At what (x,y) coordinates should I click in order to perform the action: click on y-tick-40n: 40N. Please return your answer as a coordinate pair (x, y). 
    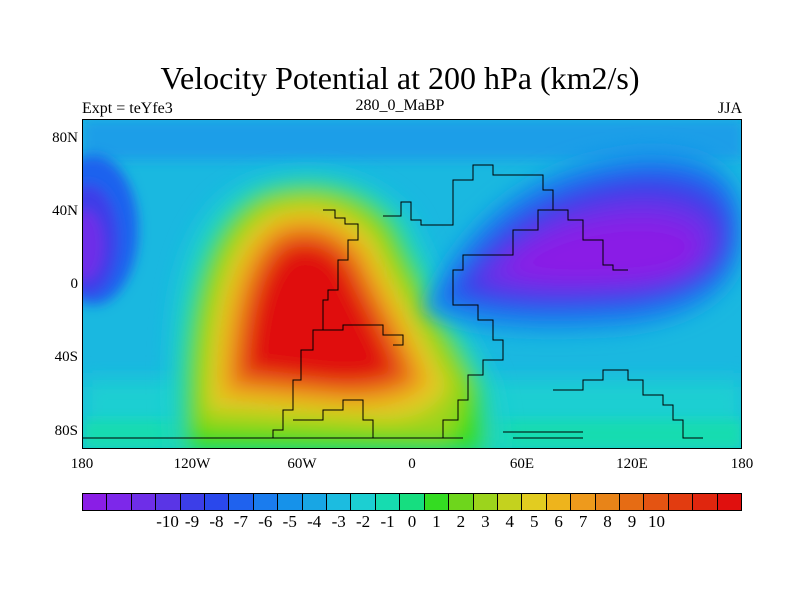
    Looking at the image, I should click on (65, 211).